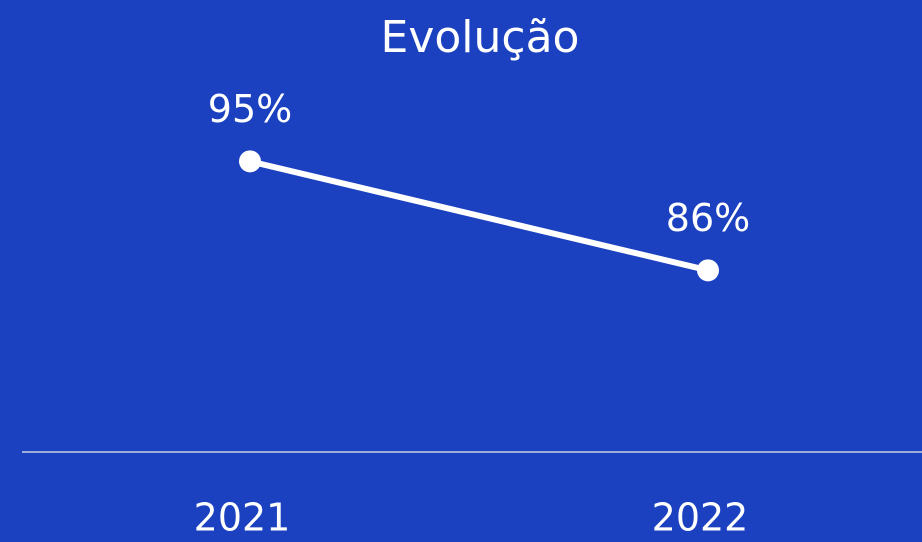 Image resolution: width=922 pixels, height=542 pixels. I want to click on x-tick-label: 2022, so click(700, 518).